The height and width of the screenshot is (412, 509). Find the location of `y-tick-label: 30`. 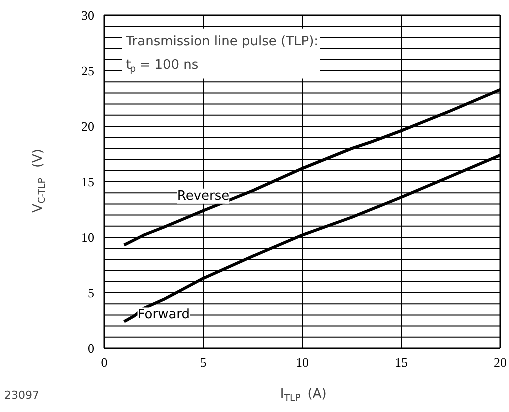

y-tick-label: 30 is located at coordinates (88, 15).